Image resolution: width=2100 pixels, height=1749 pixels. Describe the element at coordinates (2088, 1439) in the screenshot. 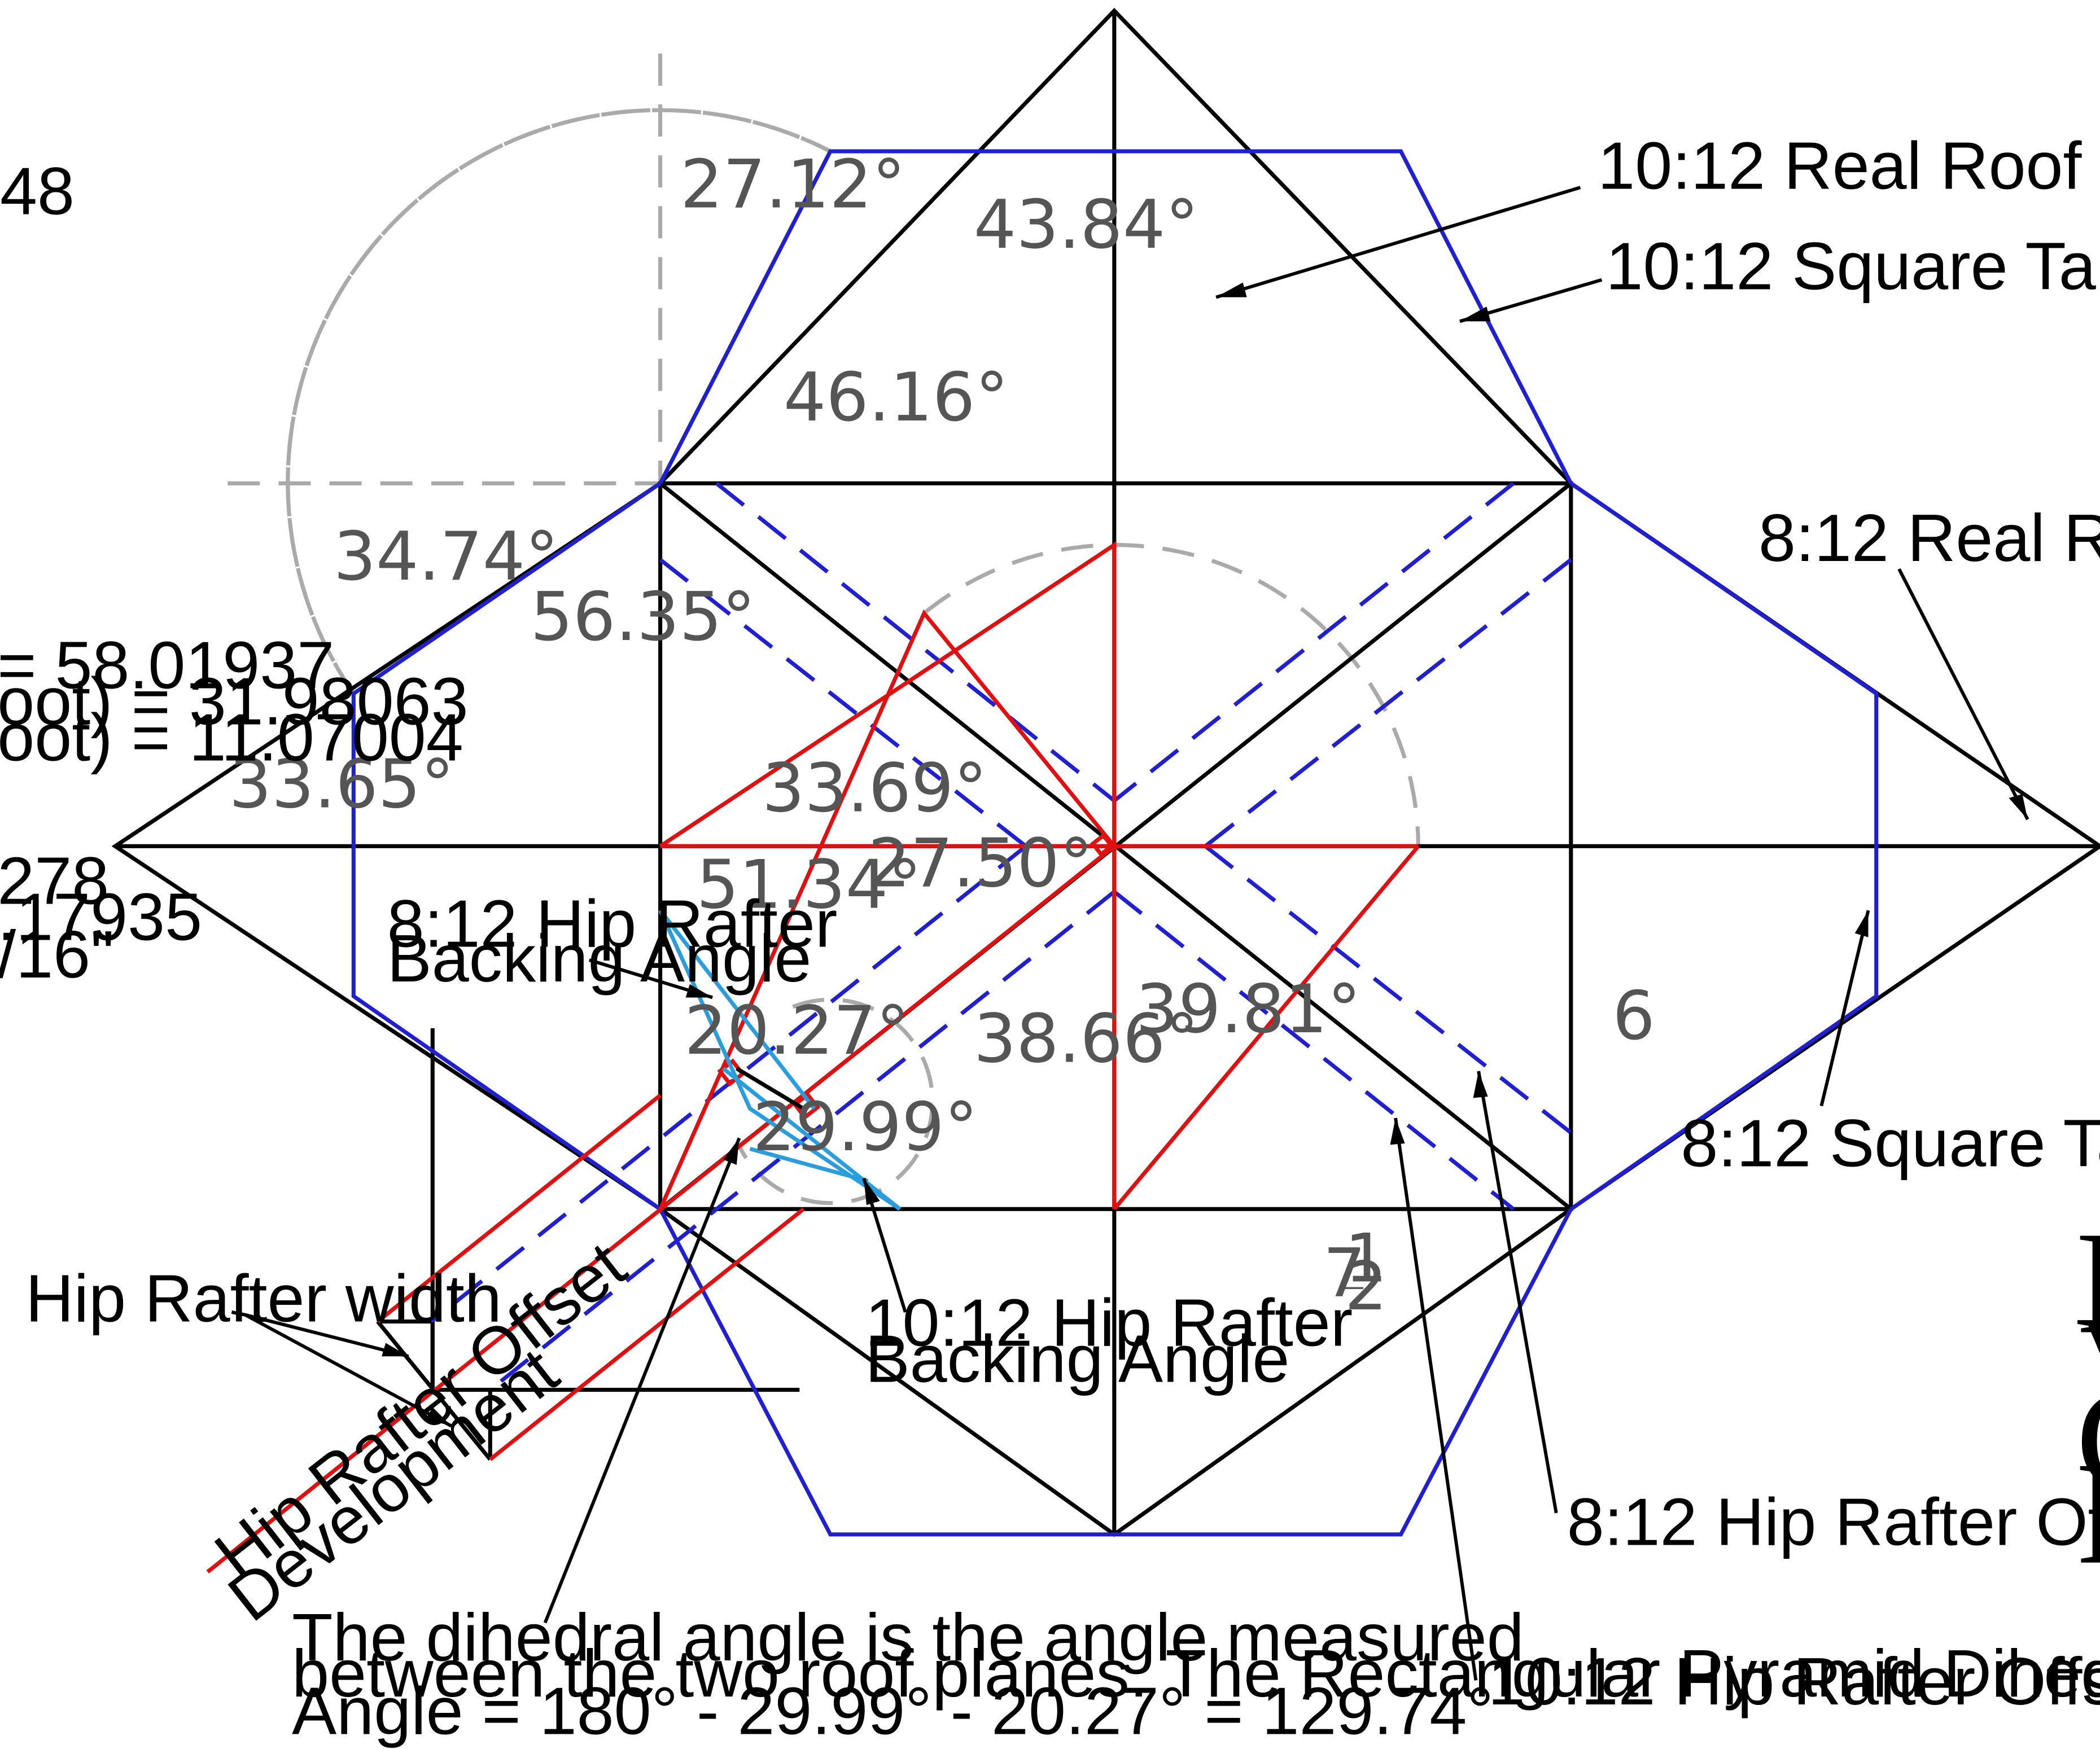

I see `right-letter: C` at that location.